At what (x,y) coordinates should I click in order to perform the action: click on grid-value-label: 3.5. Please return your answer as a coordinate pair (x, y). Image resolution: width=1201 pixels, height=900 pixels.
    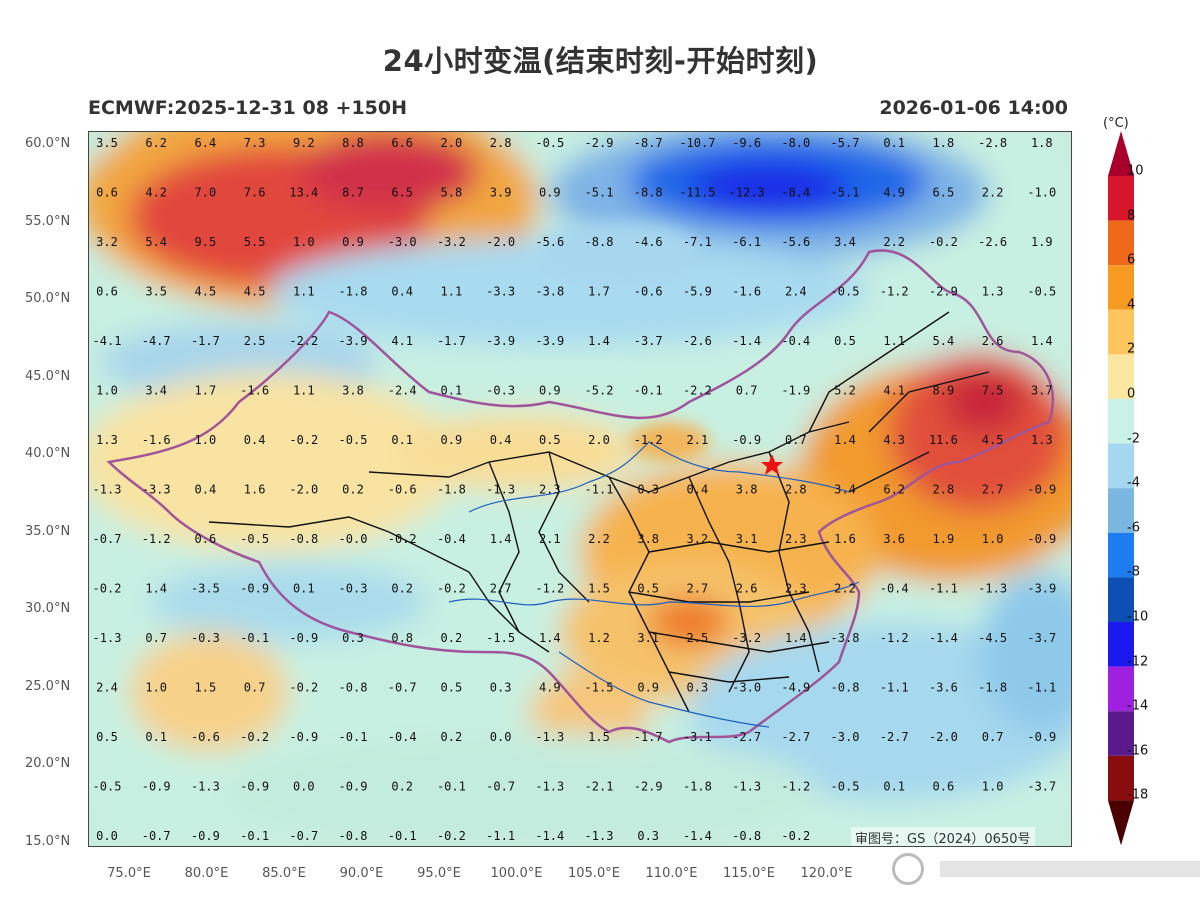
    Looking at the image, I should click on (156, 292).